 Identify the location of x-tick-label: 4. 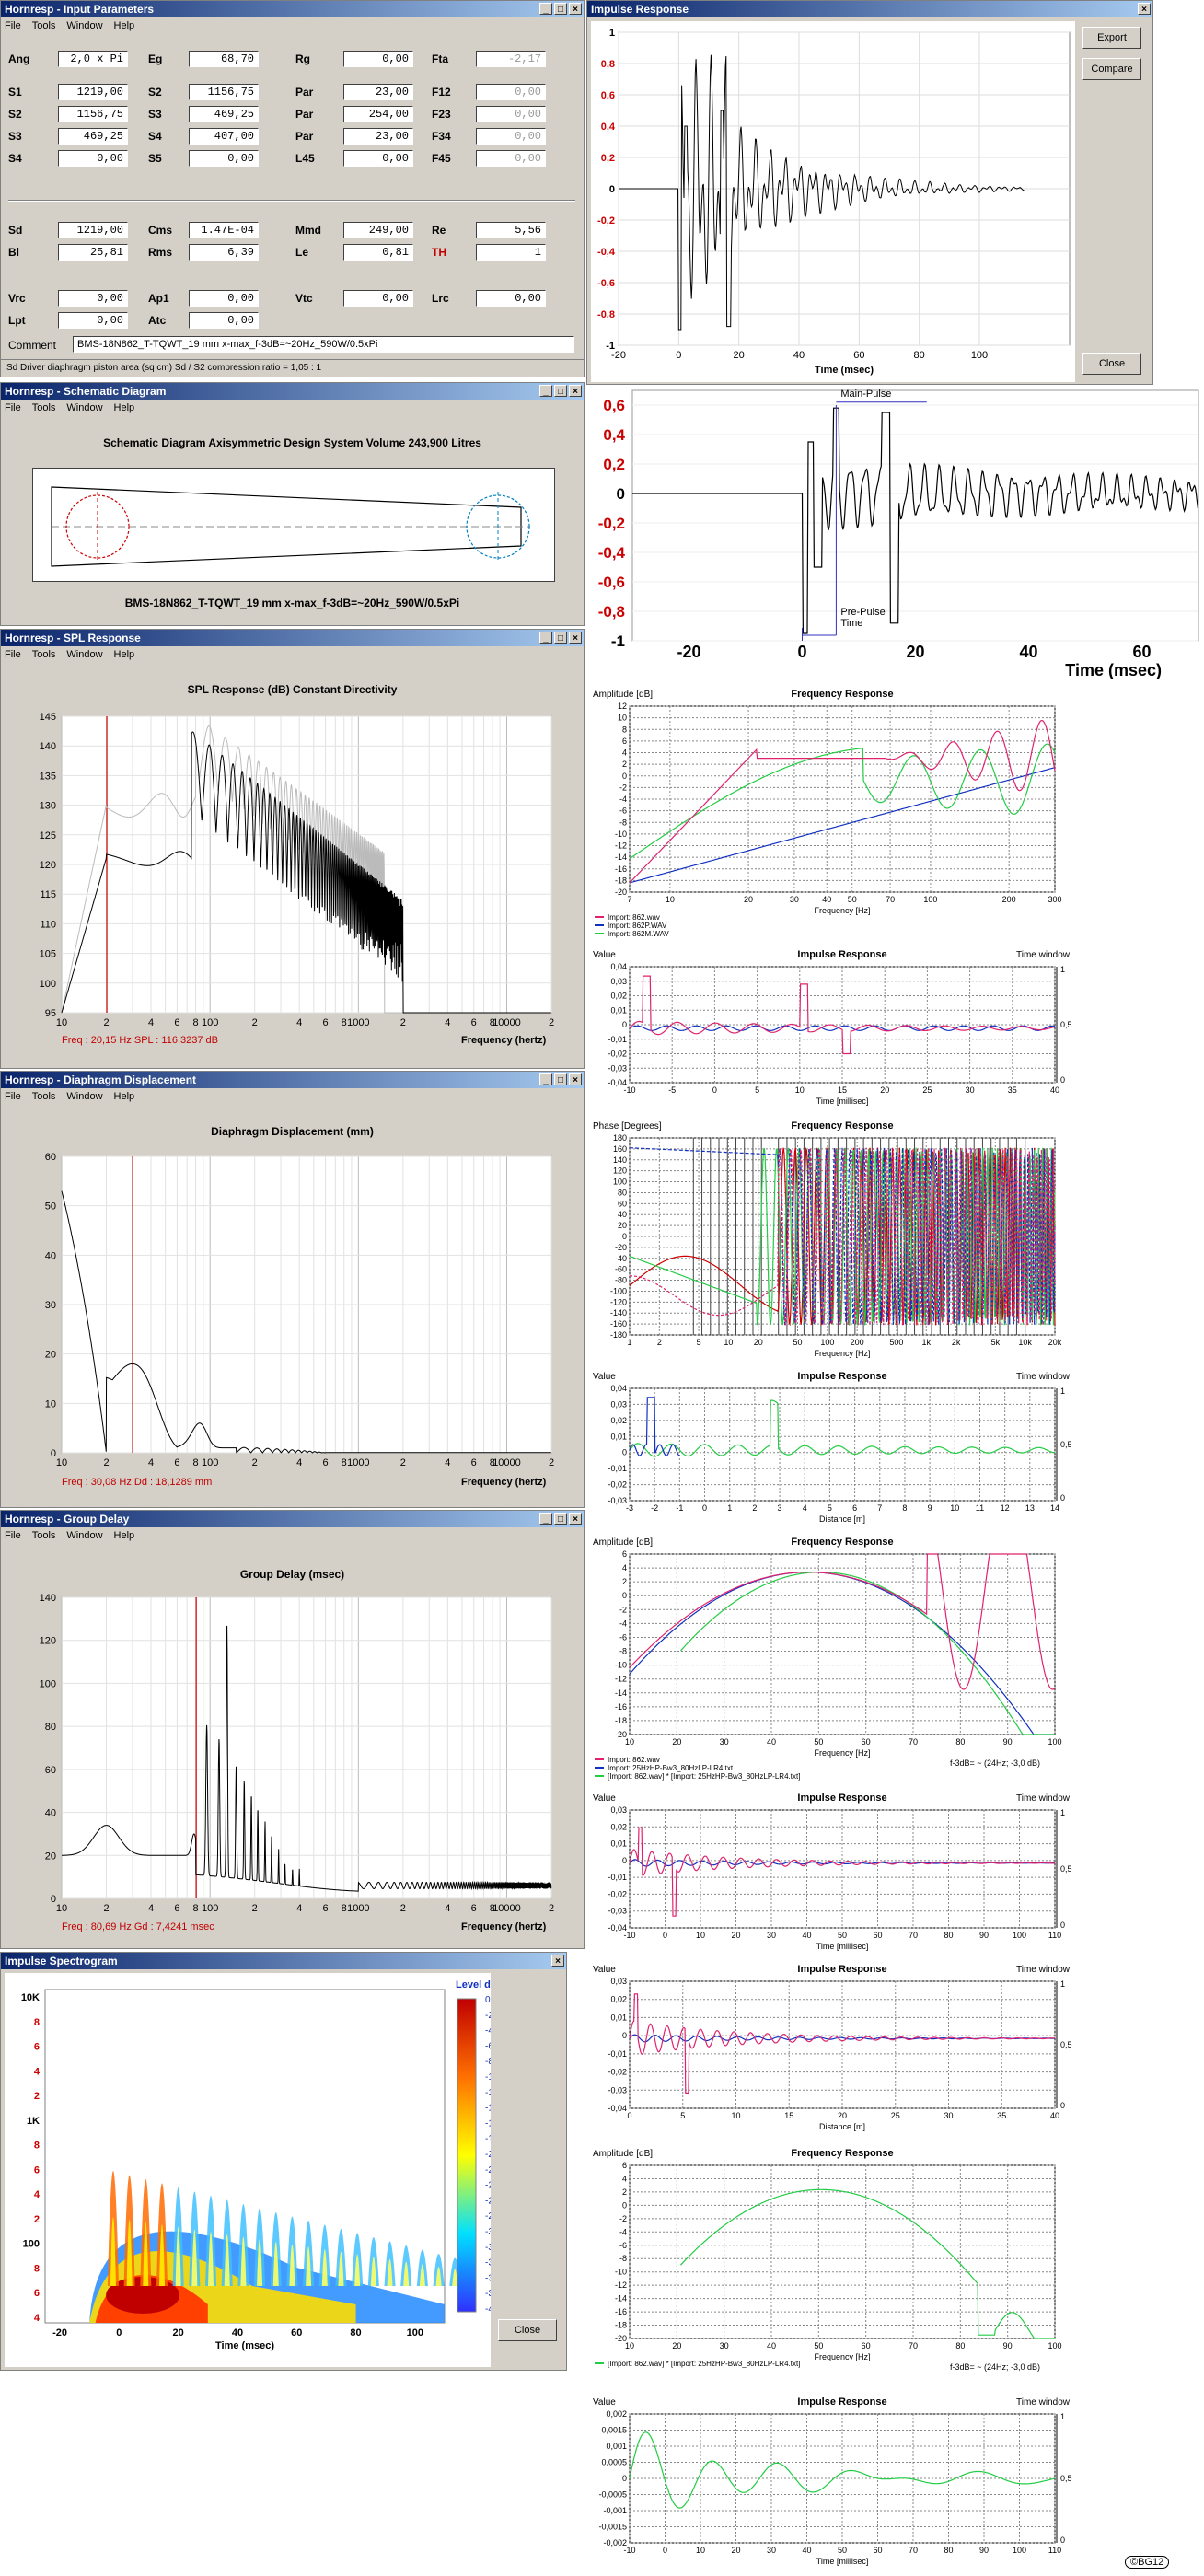
(447, 1908).